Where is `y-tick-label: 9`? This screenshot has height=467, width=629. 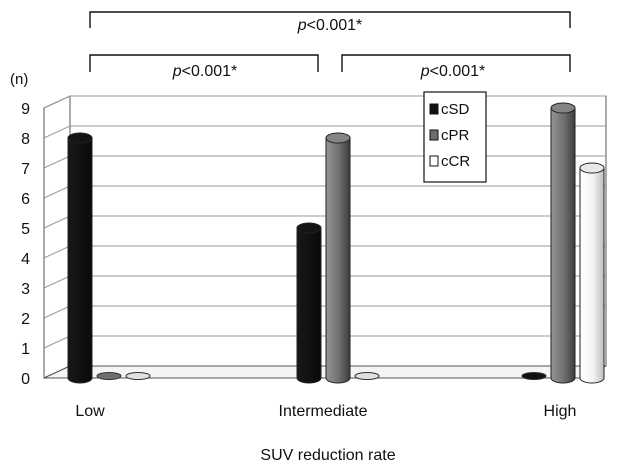
y-tick-label: 9 is located at coordinates (25, 109).